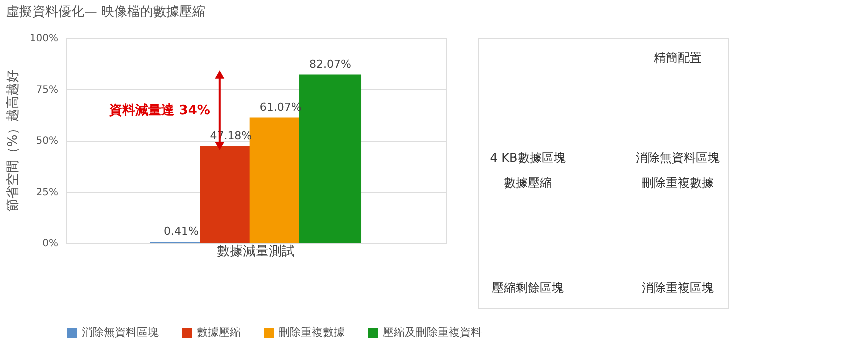 The image size is (846, 341). What do you see at coordinates (678, 288) in the screenshot?
I see `text: 消除重複區塊` at bounding box center [678, 288].